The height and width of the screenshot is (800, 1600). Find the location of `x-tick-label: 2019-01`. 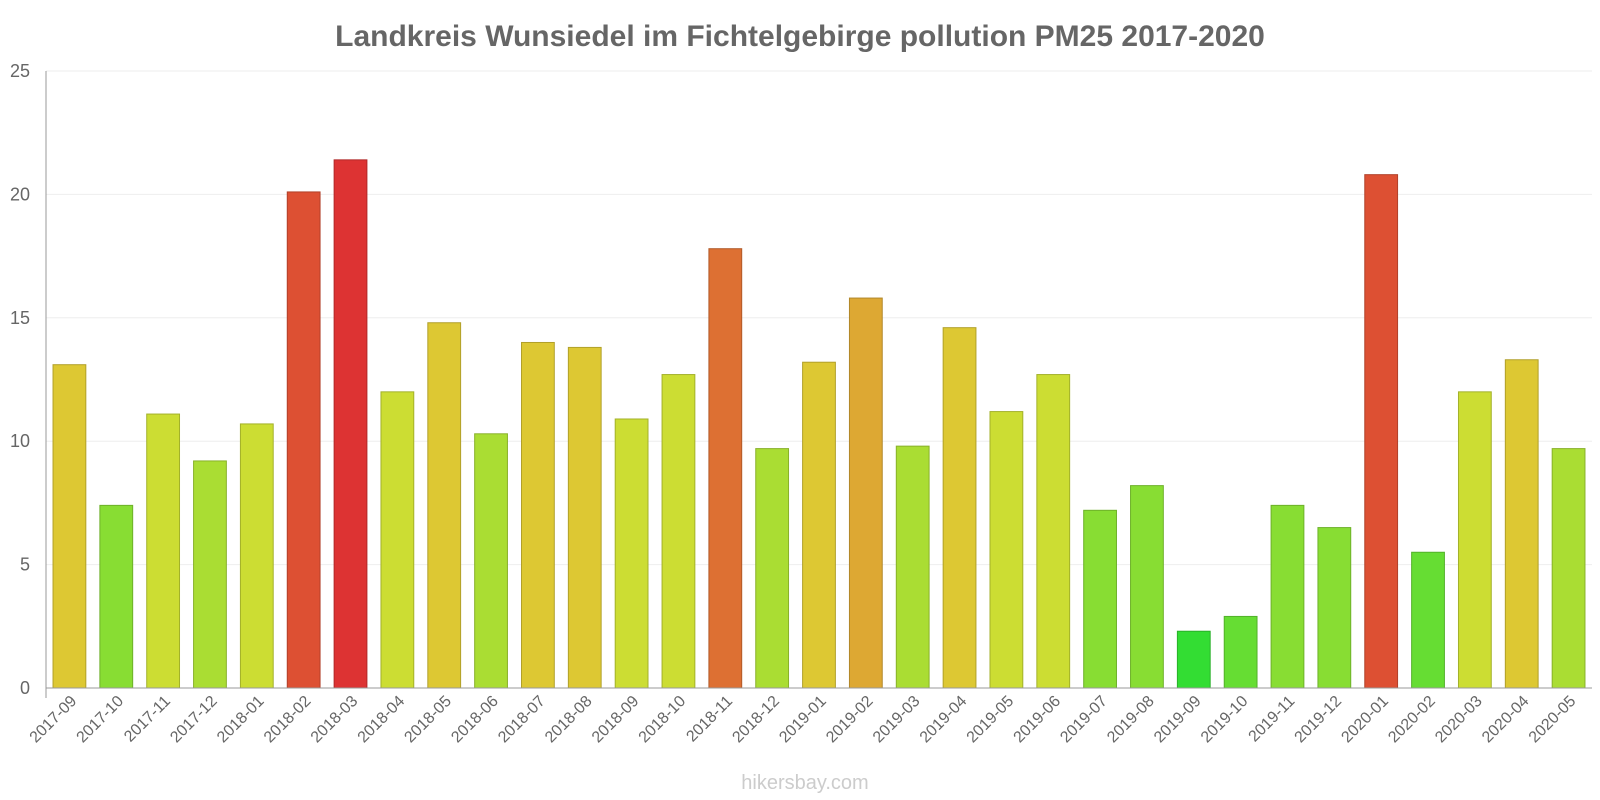

x-tick-label: 2019-01 is located at coordinates (803, 720).